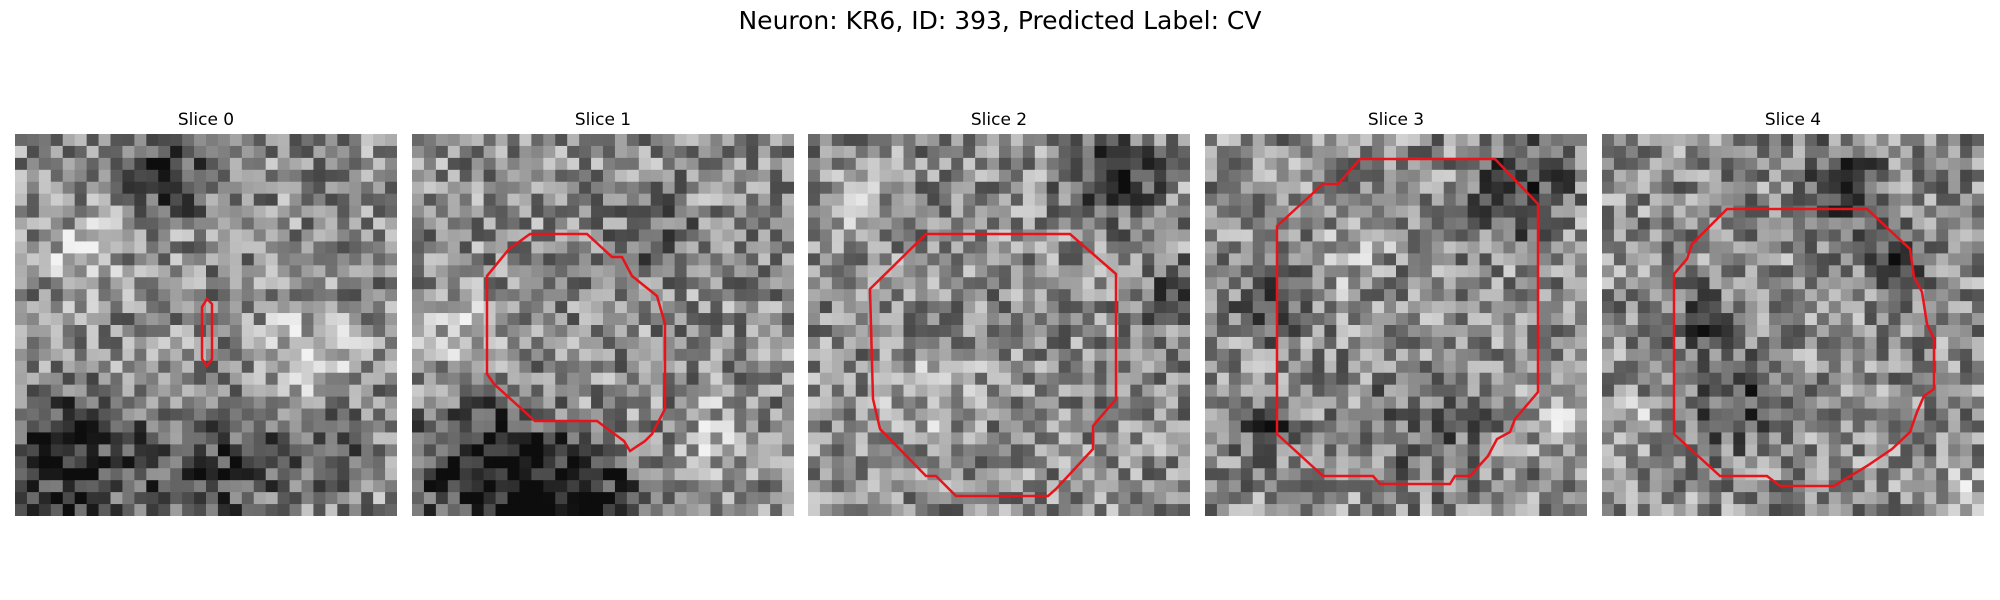 This screenshot has height=600, width=2000. Describe the element at coordinates (206, 120) in the screenshot. I see `slice-title: Slice 0` at that location.